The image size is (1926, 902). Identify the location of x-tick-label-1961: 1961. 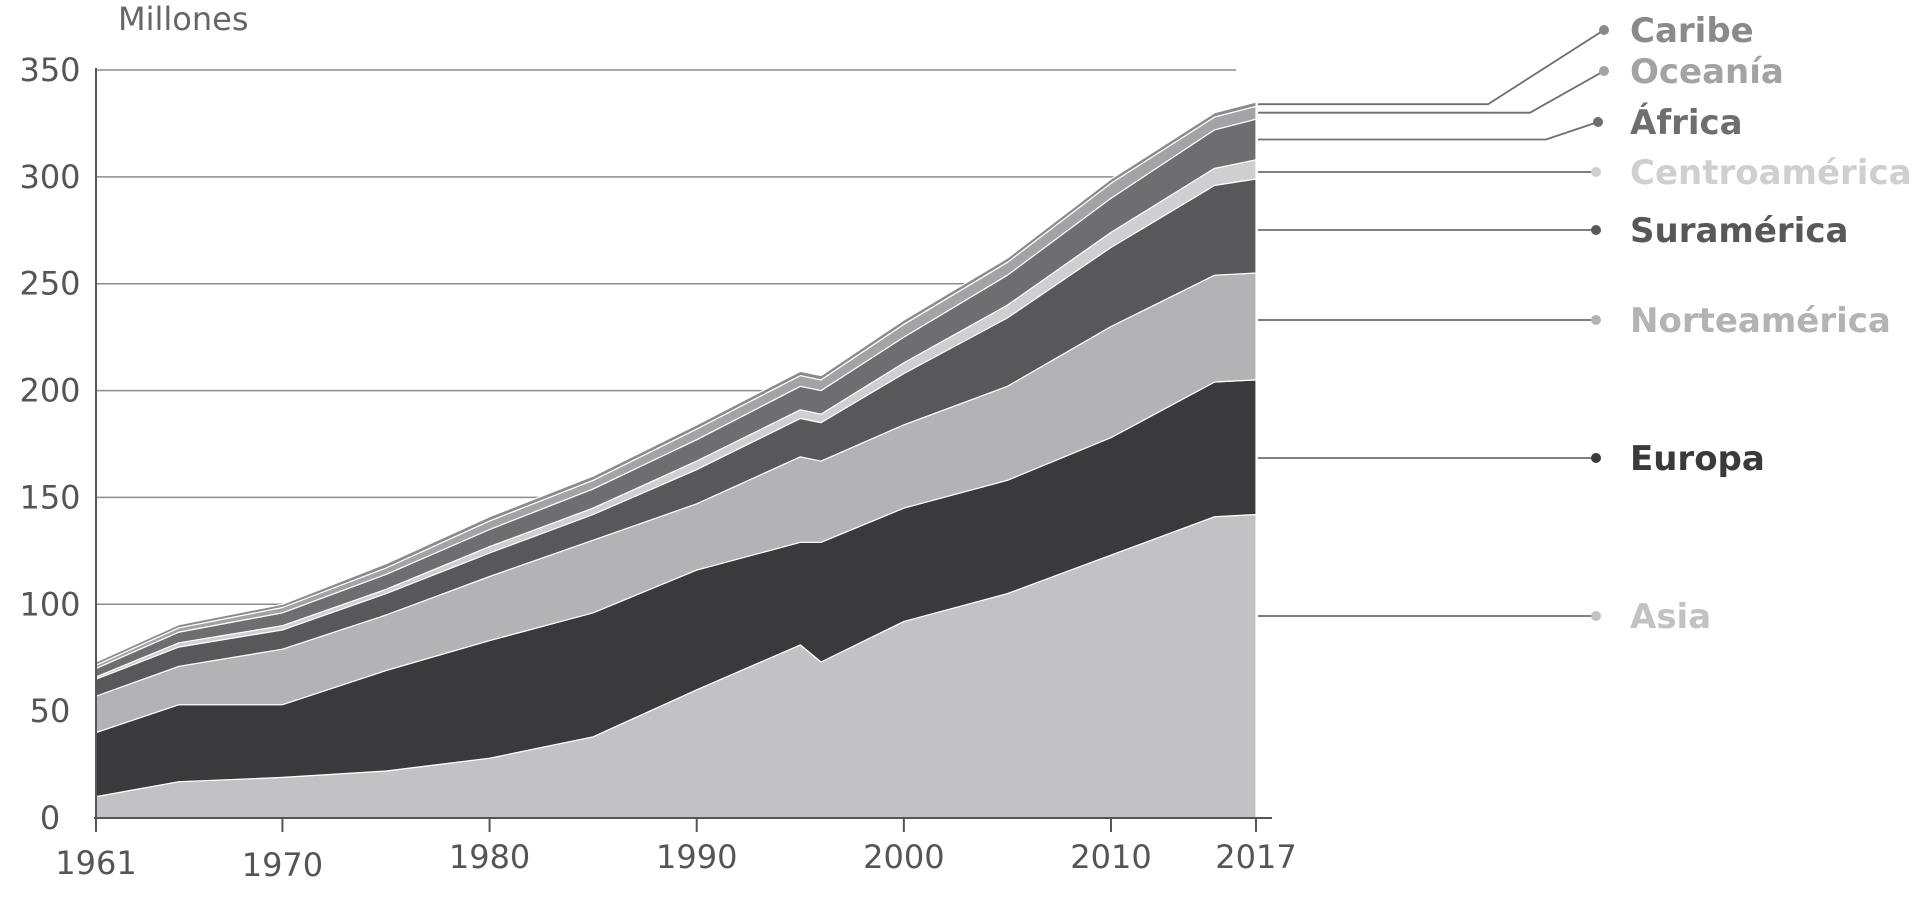
(95, 863).